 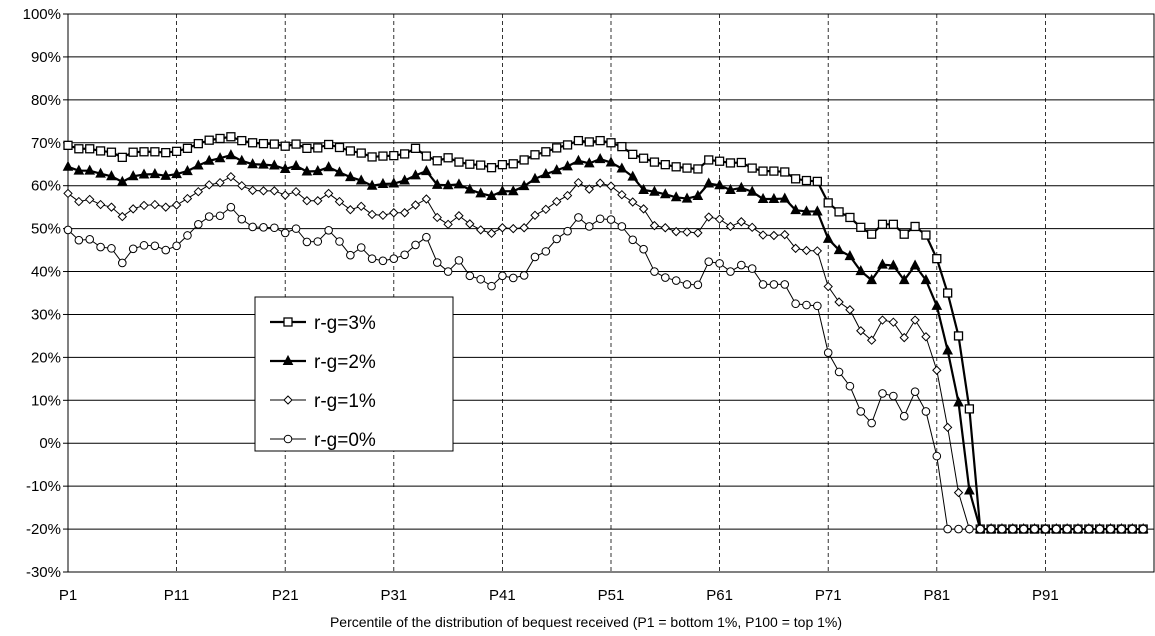 What do you see at coordinates (345, 362) in the screenshot?
I see `legend-label: r-g=2%` at bounding box center [345, 362].